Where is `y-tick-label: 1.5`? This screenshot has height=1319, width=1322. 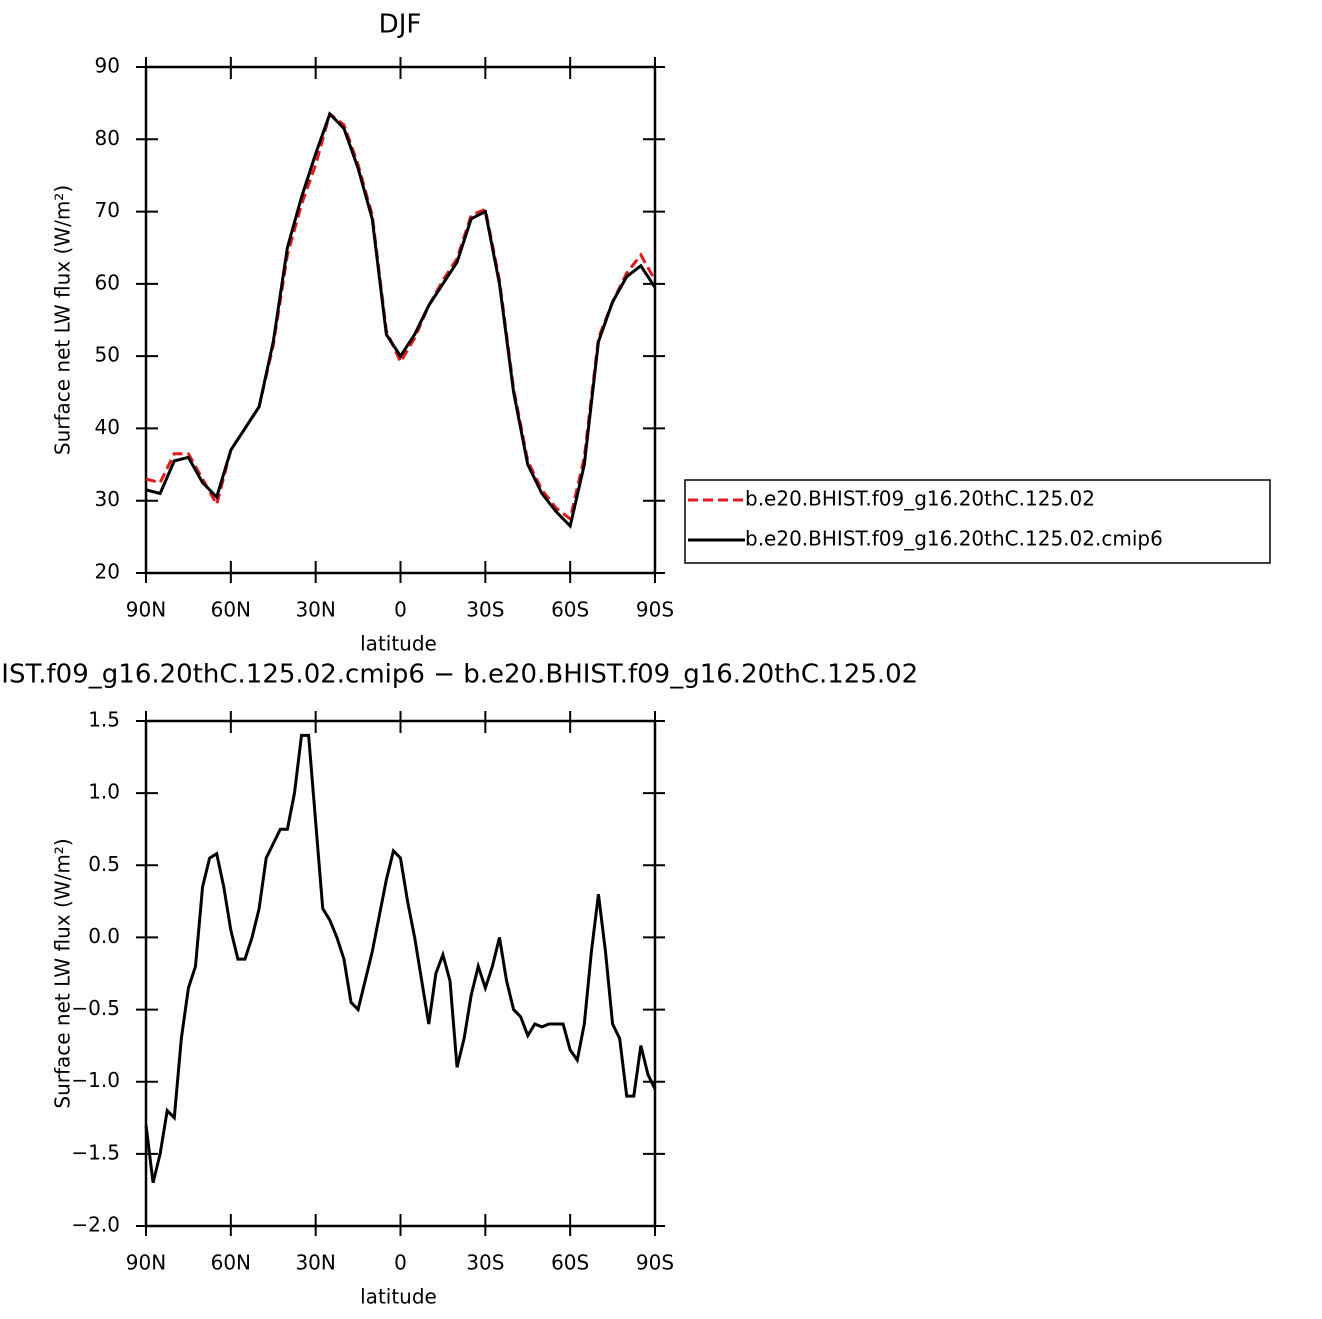
y-tick-label: 1.5 is located at coordinates (104, 720).